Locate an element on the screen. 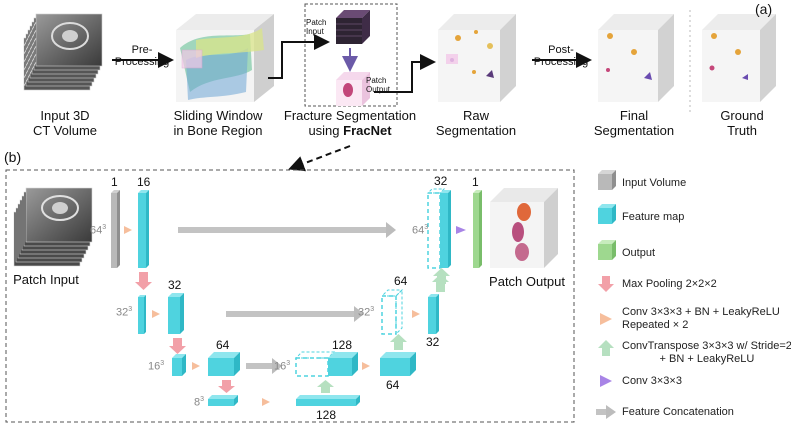 This screenshot has width=791, height=430. arrow-from-fracnet is located at coordinates (405, 73).